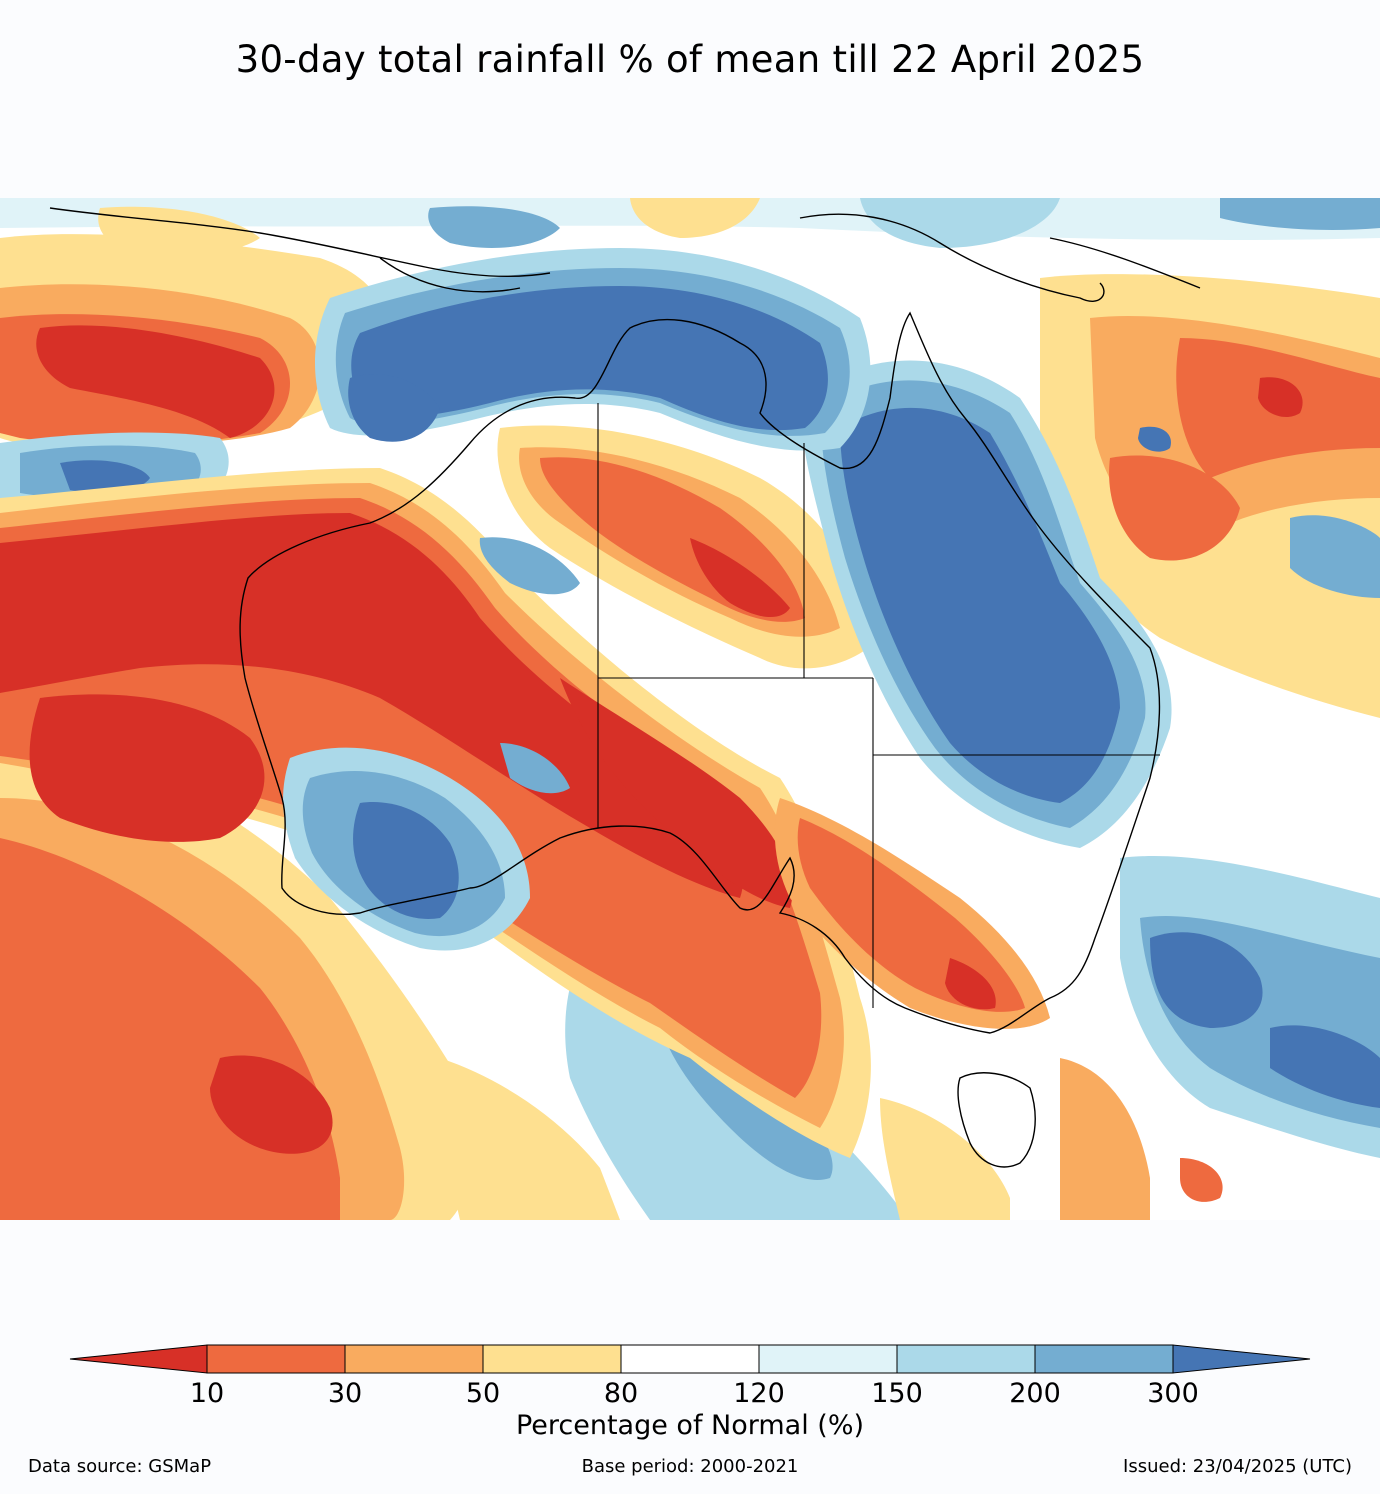 The height and width of the screenshot is (1494, 1380). I want to click on south-west-red-core, so click(147, 768).